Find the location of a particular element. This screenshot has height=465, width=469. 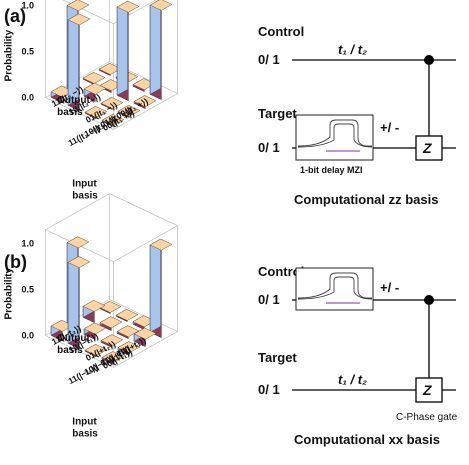

z-gate-label-b: Z is located at coordinates (427, 390).